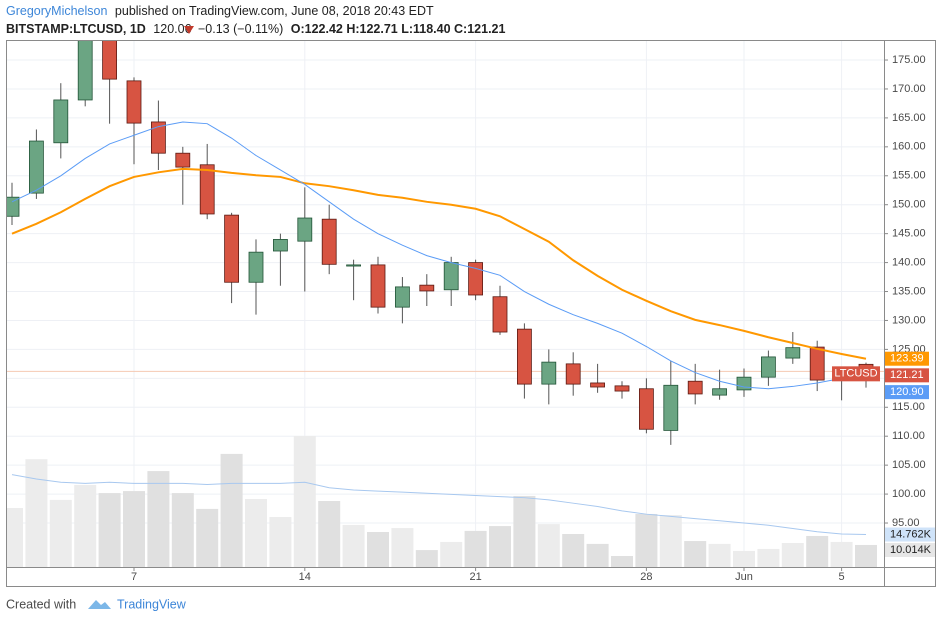  Describe the element at coordinates (909, 465) in the screenshot. I see `y-tick-label: 105.00` at that location.